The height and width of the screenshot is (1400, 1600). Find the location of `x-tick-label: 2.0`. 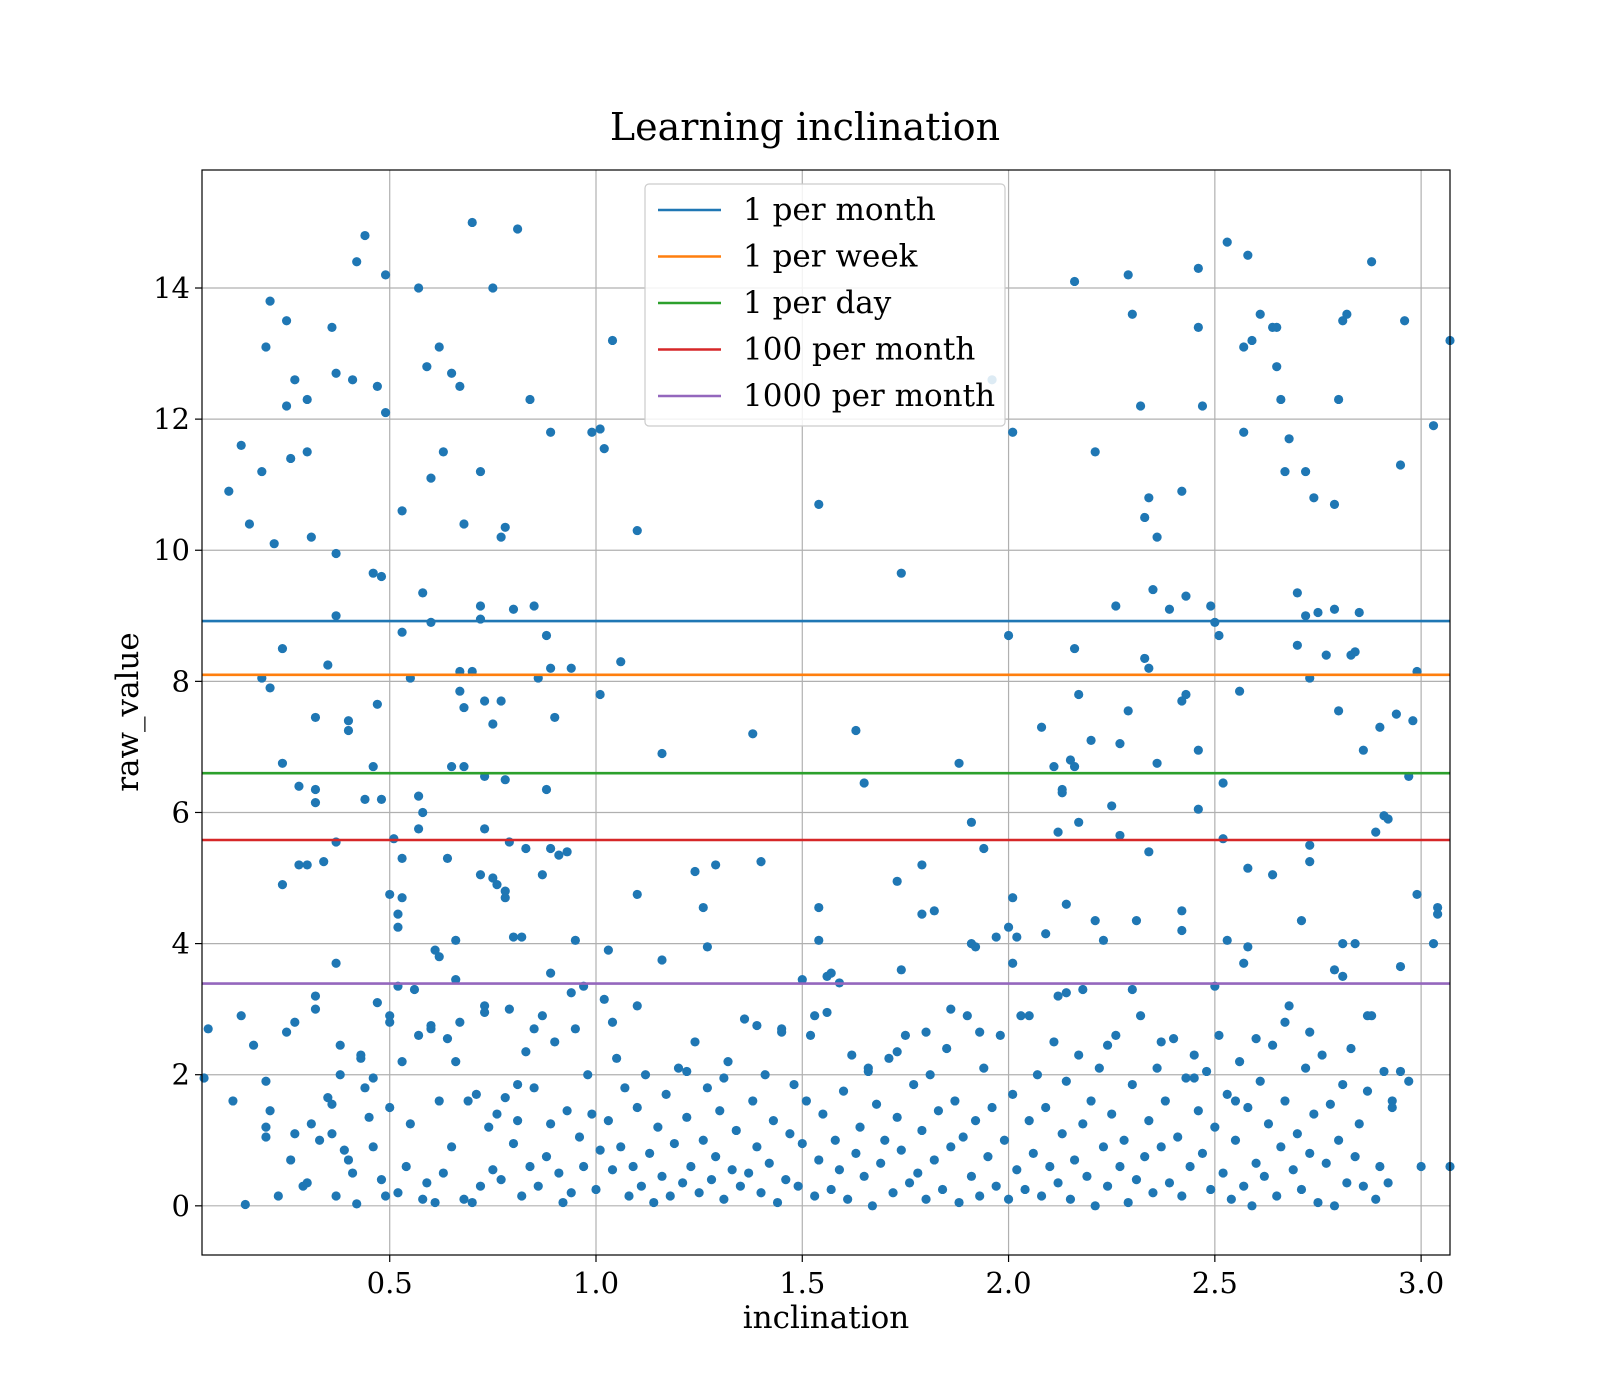

x-tick-label: 2.0 is located at coordinates (1008, 1283).